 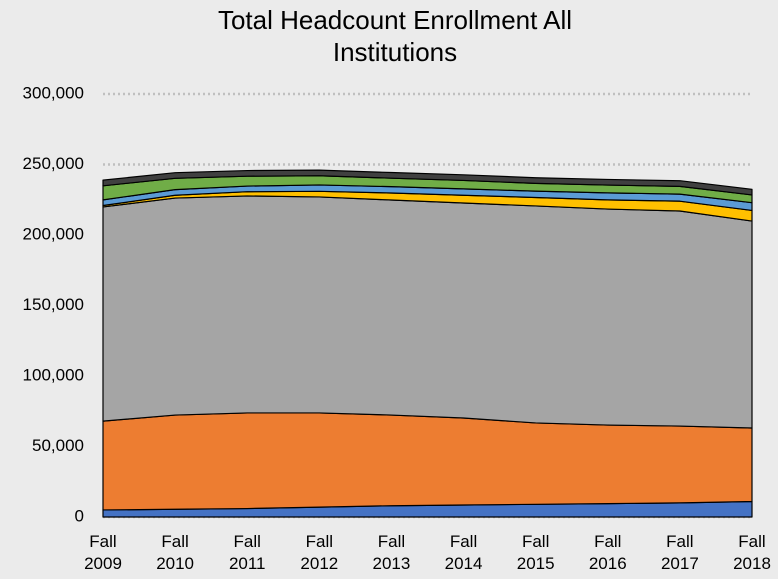 What do you see at coordinates (58, 445) in the screenshot?
I see `y-tick-label: 50,000` at bounding box center [58, 445].